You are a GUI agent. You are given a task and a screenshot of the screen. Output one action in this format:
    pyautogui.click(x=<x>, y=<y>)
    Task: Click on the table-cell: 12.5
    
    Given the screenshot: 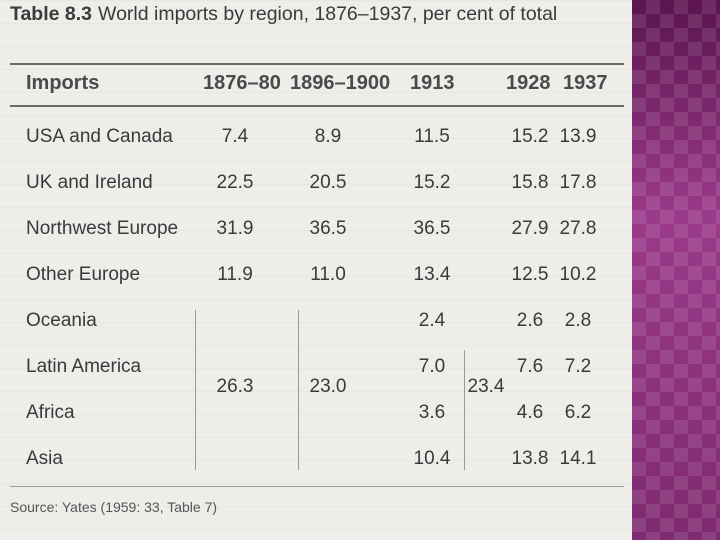 What is the action you would take?
    pyautogui.click(x=530, y=274)
    